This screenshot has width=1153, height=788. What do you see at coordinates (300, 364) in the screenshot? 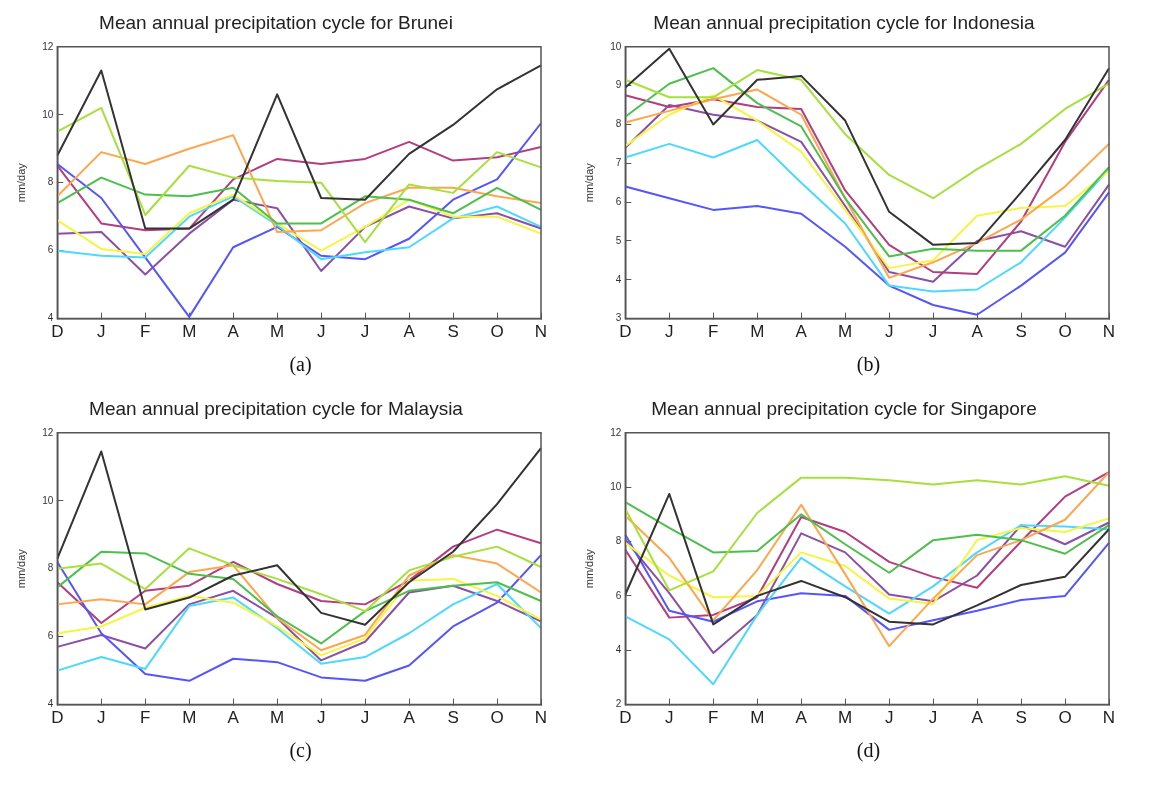
I see `text: (a)` at bounding box center [300, 364].